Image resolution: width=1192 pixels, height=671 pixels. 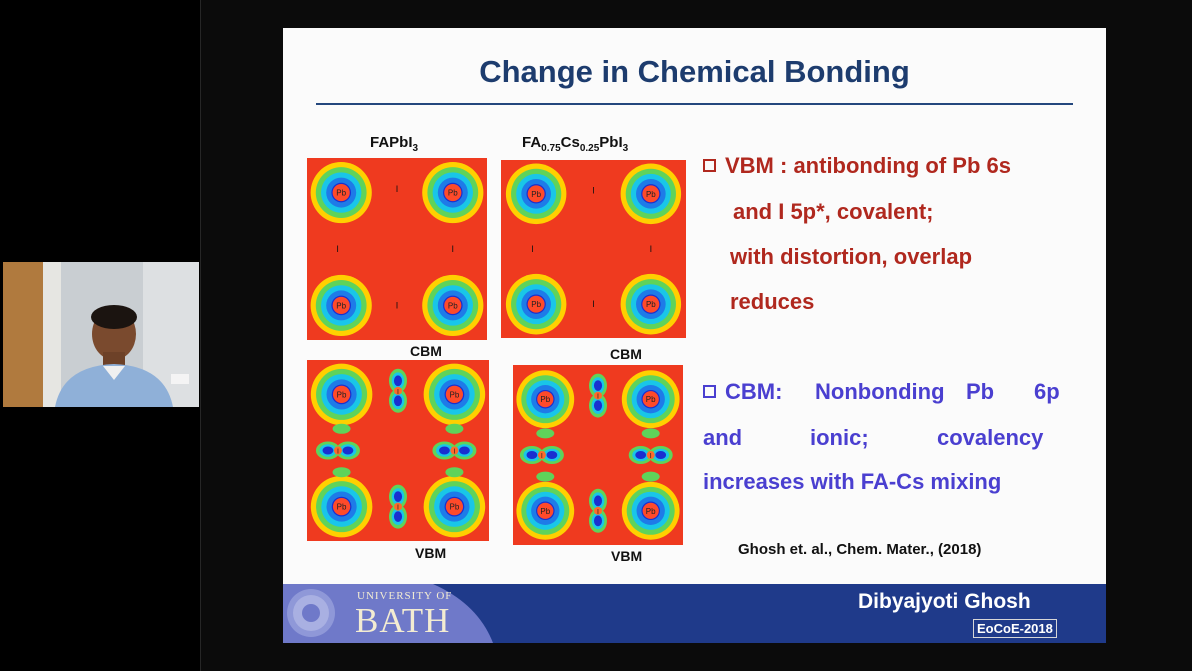 I want to click on cbm-bullet-line-3: increases with FA-Cs mixing, so click(x=852, y=481).